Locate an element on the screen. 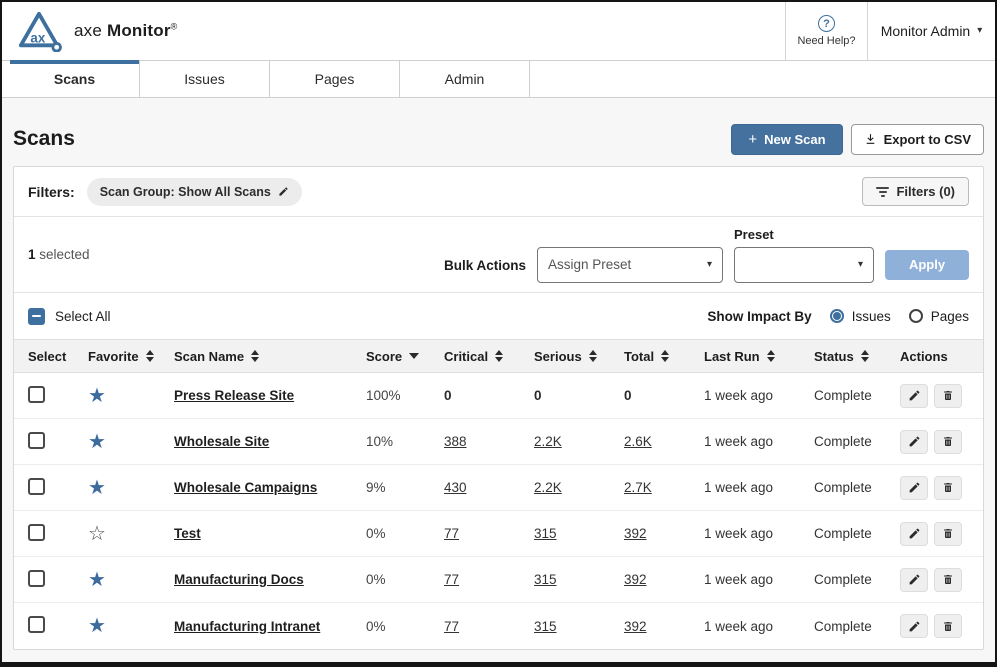  scan-name-link: Wholesale Campaigns is located at coordinates (246, 487).